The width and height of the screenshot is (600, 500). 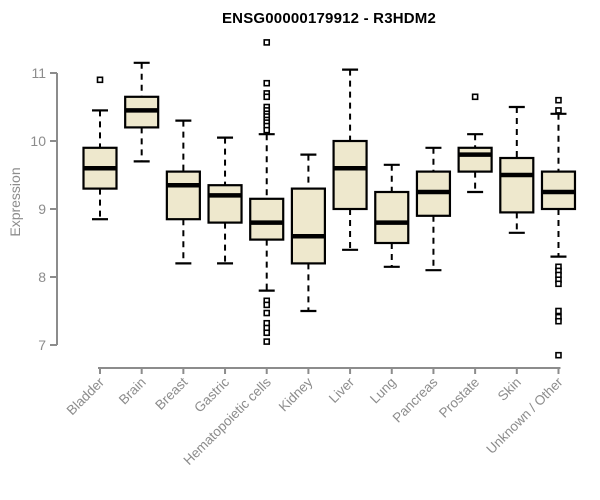 I want to click on x-tick-label: Pancreas, so click(x=415, y=399).